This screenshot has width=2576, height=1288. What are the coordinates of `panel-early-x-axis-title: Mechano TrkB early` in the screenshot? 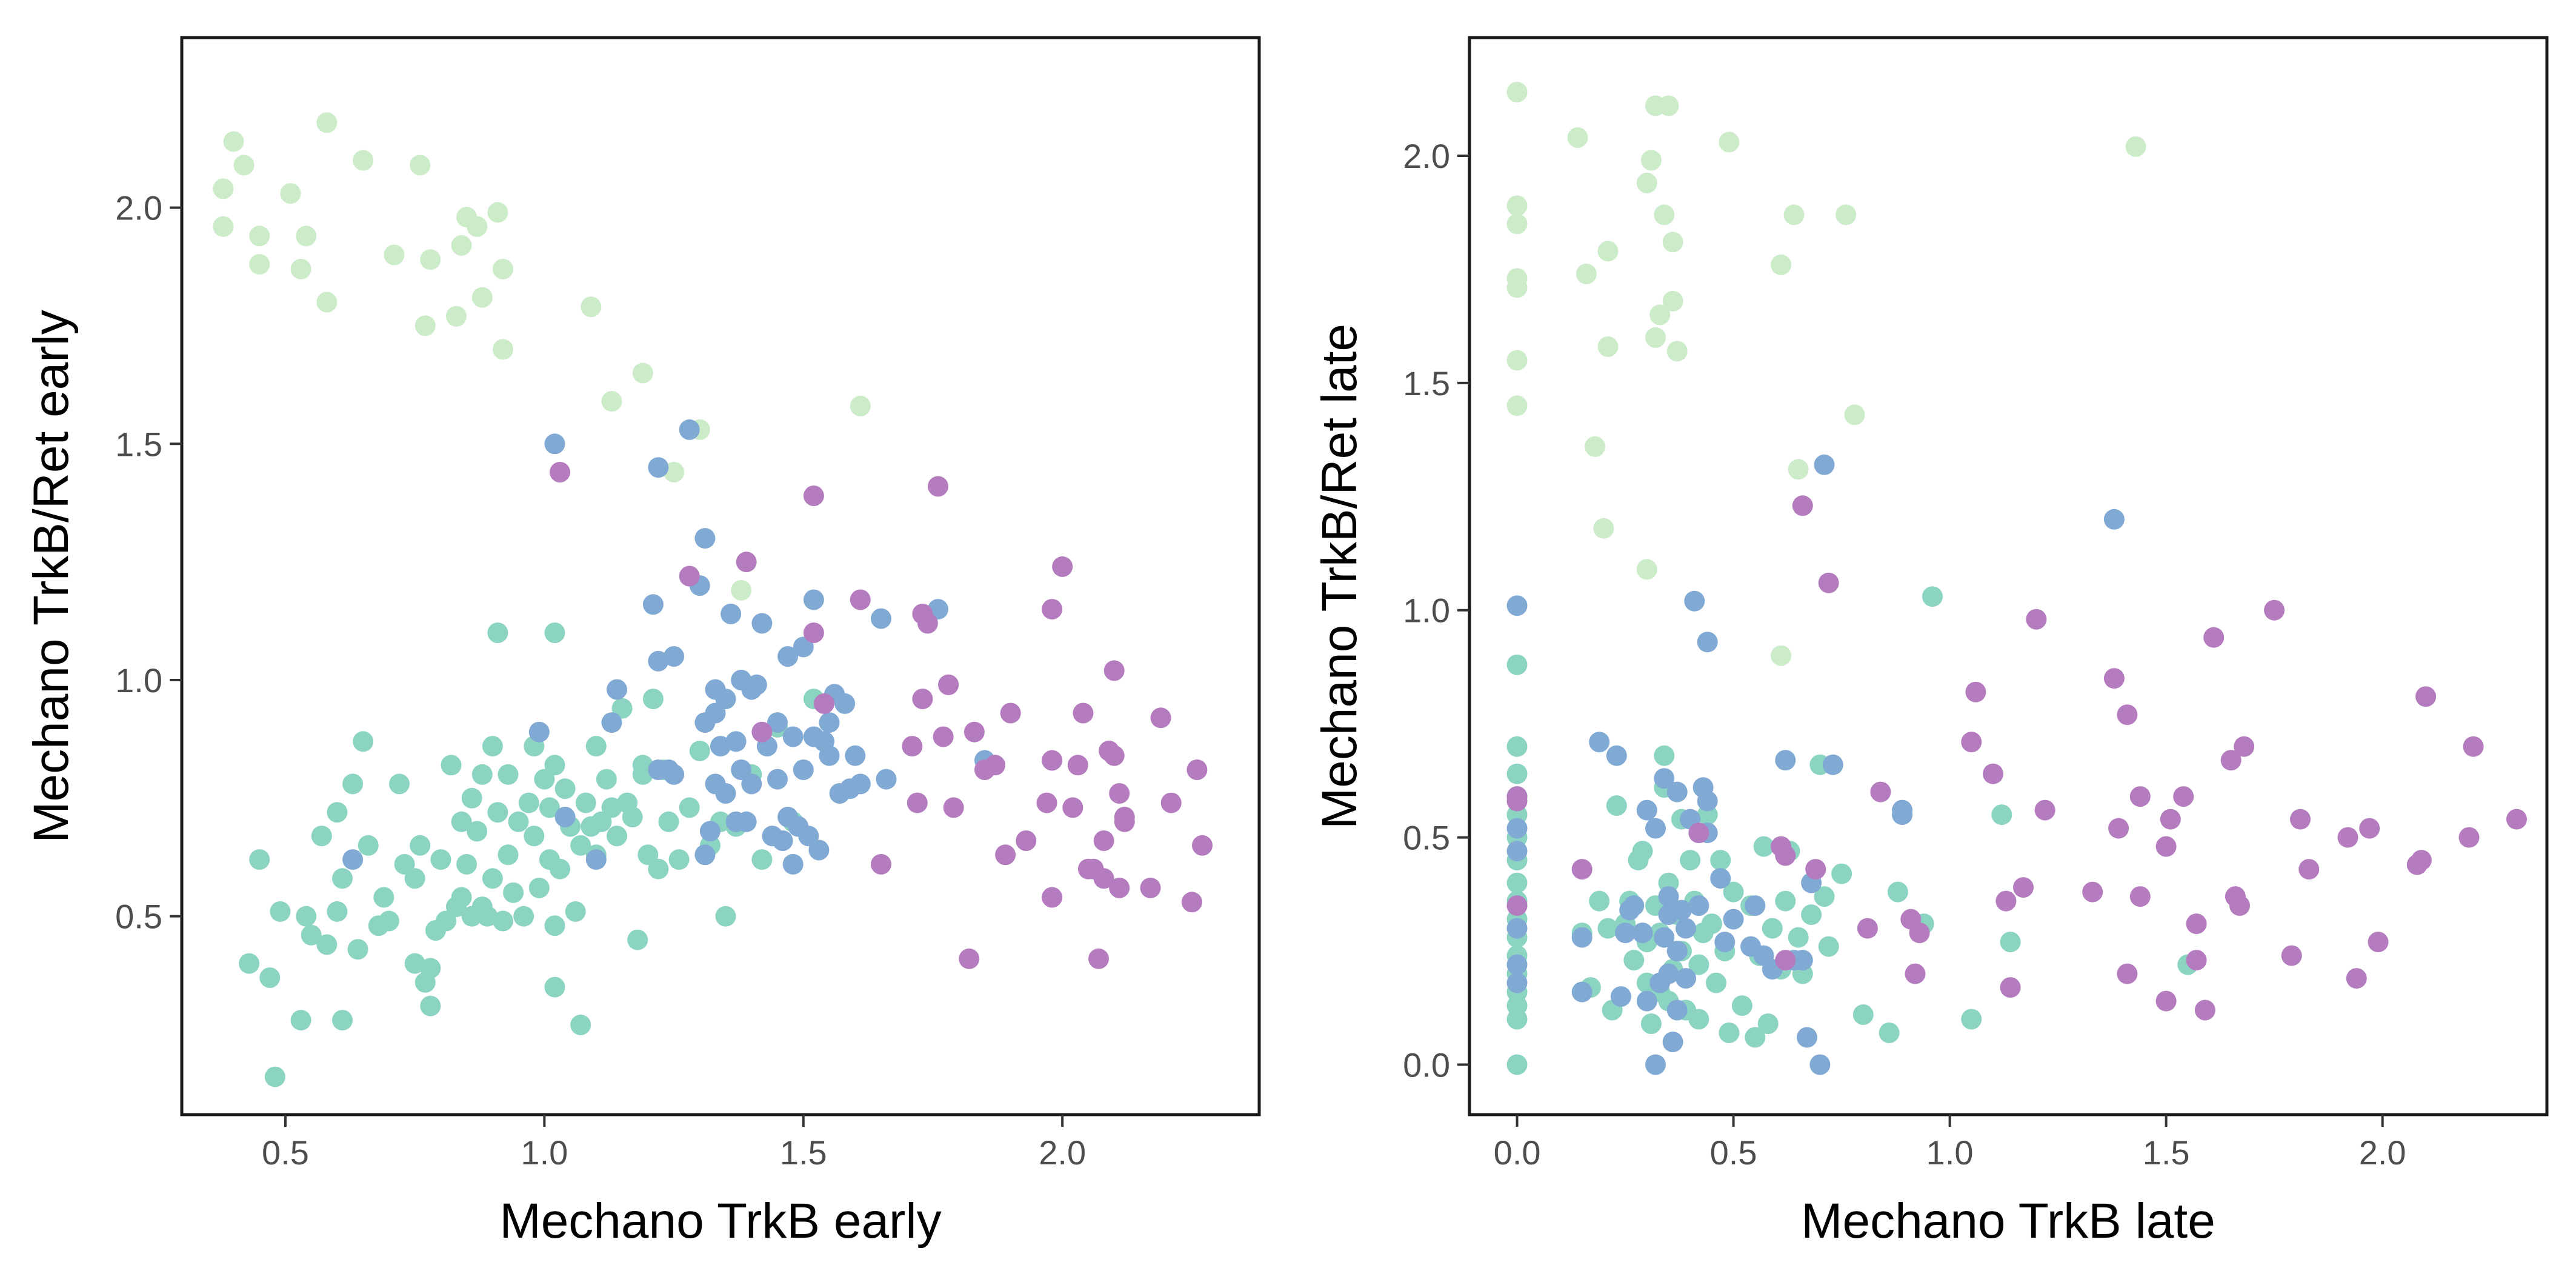 It's located at (720, 1221).